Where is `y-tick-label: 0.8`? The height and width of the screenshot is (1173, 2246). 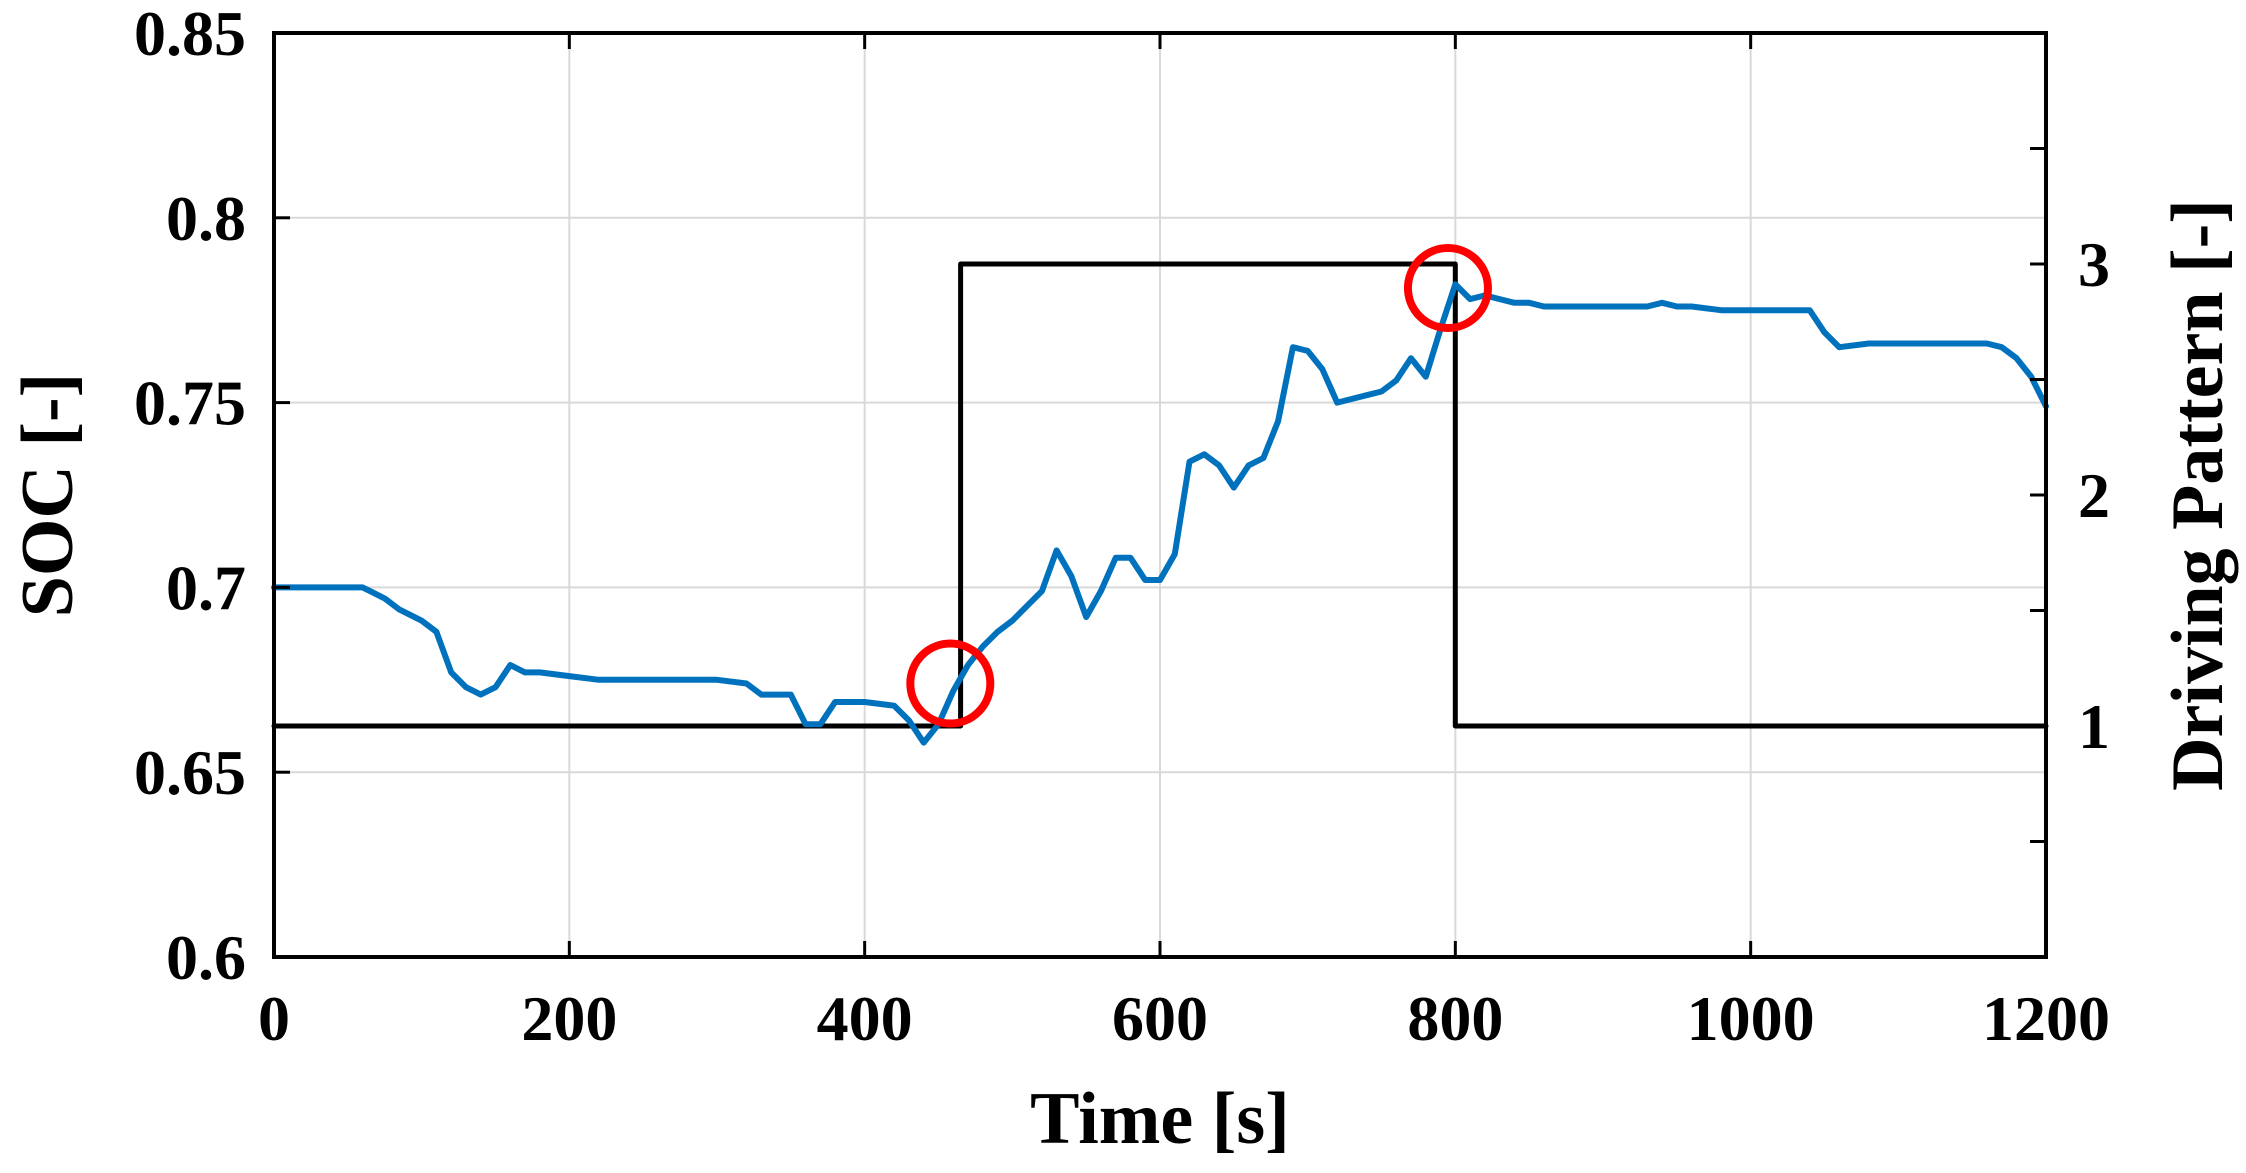 y-tick-label: 0.8 is located at coordinates (206, 218).